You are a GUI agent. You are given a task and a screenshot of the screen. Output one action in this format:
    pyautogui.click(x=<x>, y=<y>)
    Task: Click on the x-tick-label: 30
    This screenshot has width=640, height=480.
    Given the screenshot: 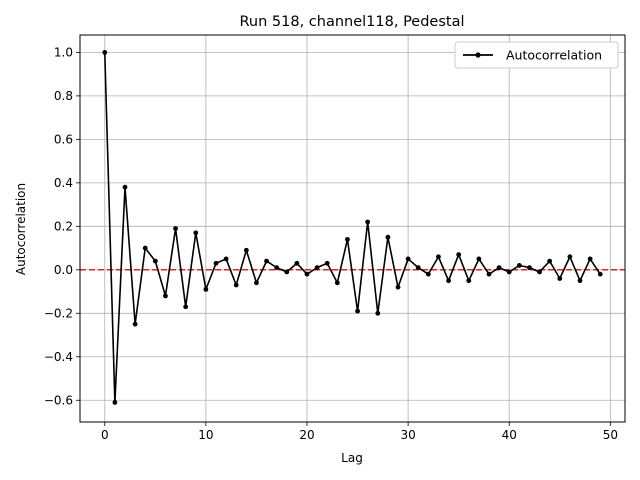 What is the action you would take?
    pyautogui.click(x=407, y=435)
    